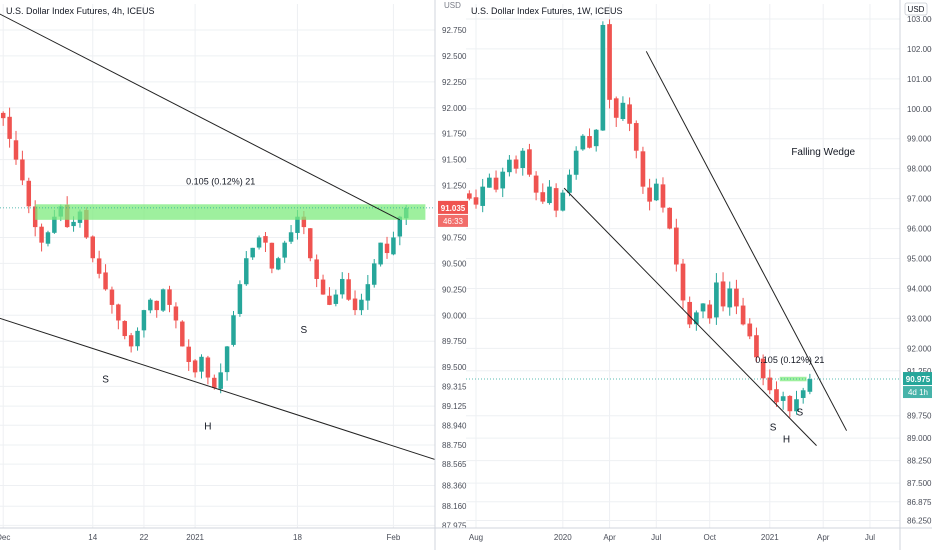 Image resolution: width=932 pixels, height=550 pixels. What do you see at coordinates (919, 109) in the screenshot?
I see `right-y-tick-label: 100.000` at bounding box center [919, 109].